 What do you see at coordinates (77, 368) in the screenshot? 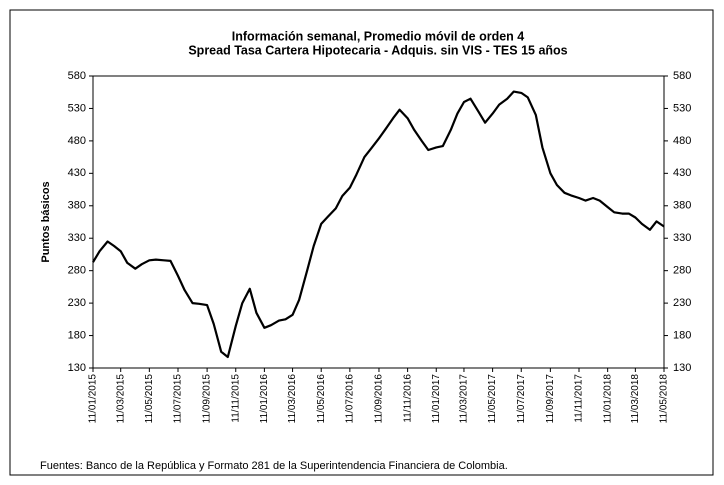
I see `y-tick-label: 130` at bounding box center [77, 368].